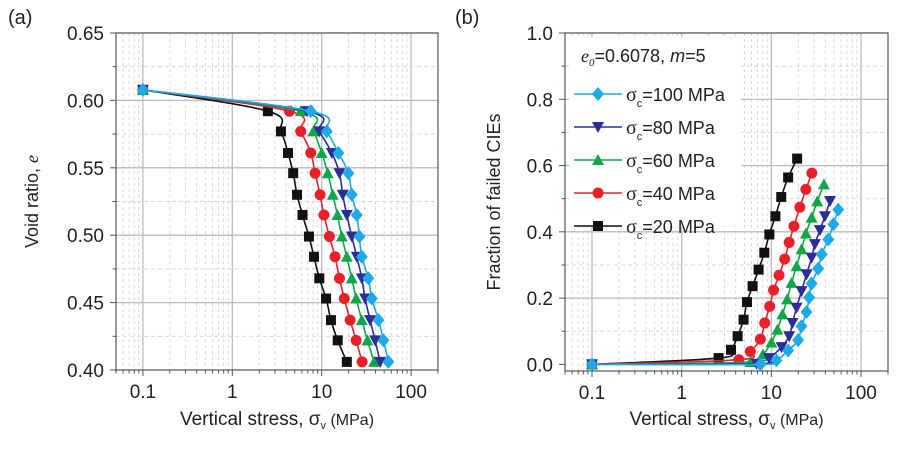 Image resolution: width=910 pixels, height=450 pixels. I want to click on y-tick-label: 0.55, so click(85, 169).